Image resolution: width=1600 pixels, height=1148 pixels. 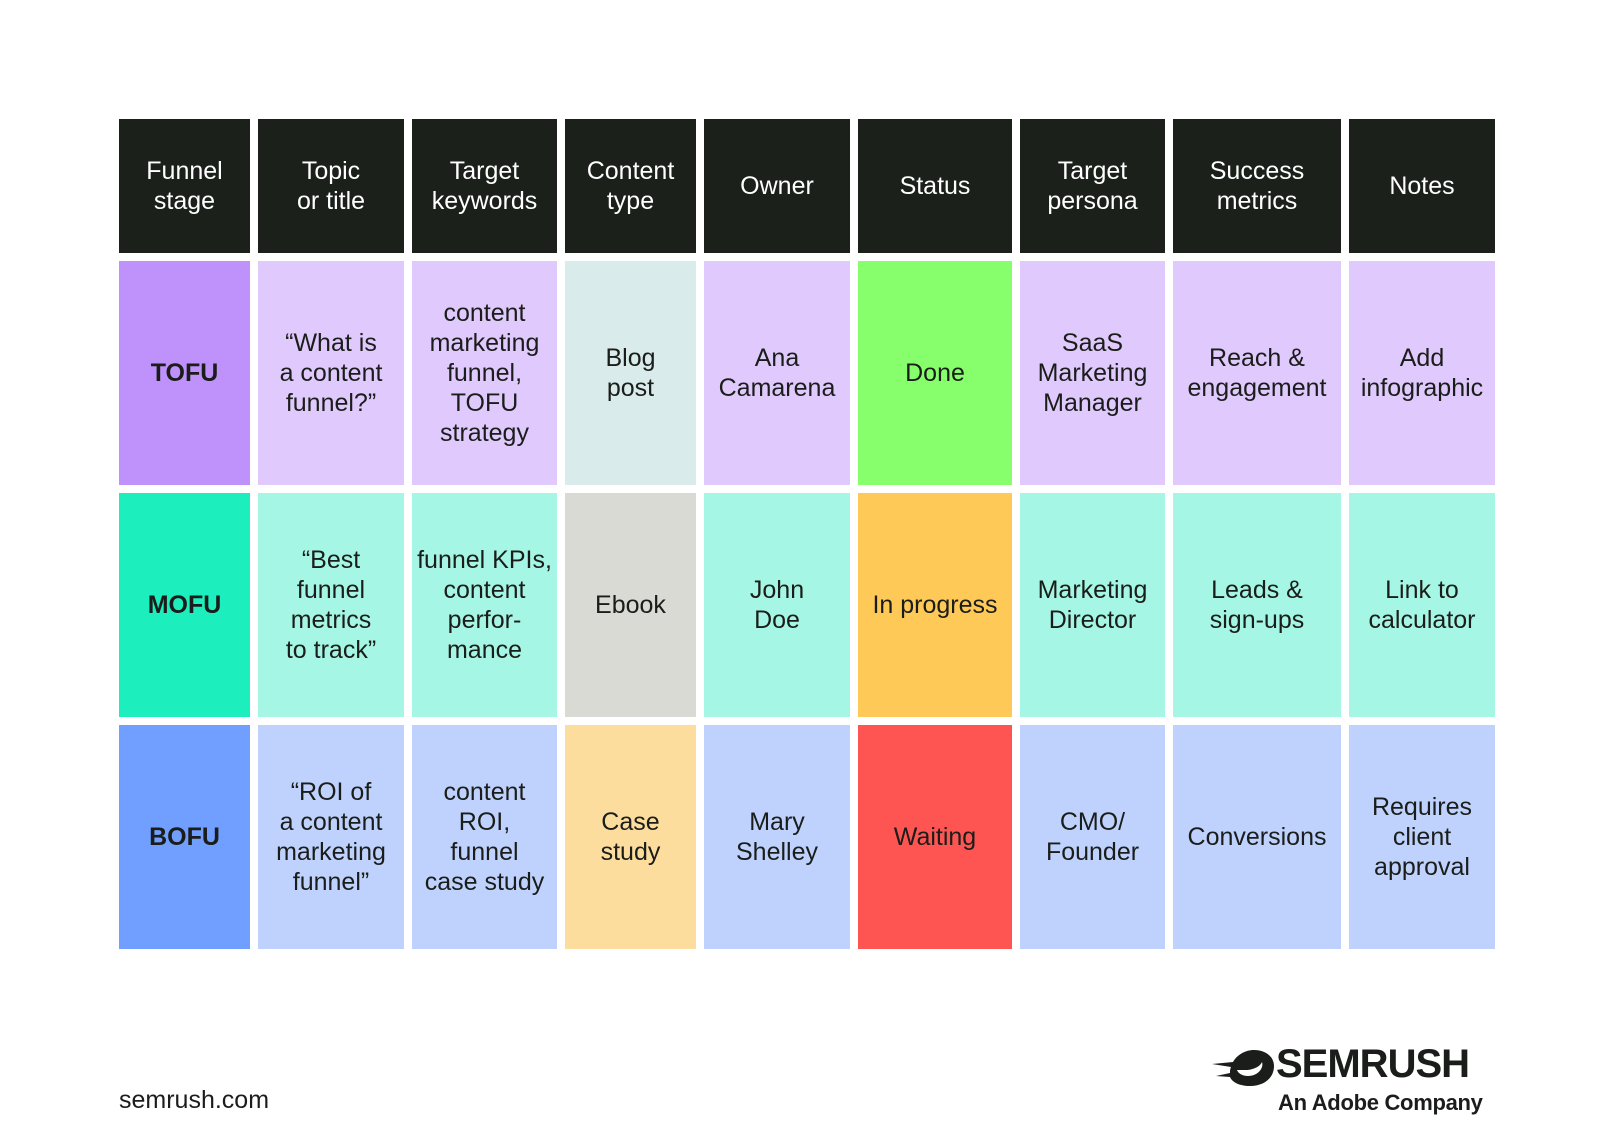 What do you see at coordinates (1422, 837) in the screenshot?
I see `bofu-notes: Requires client approval` at bounding box center [1422, 837].